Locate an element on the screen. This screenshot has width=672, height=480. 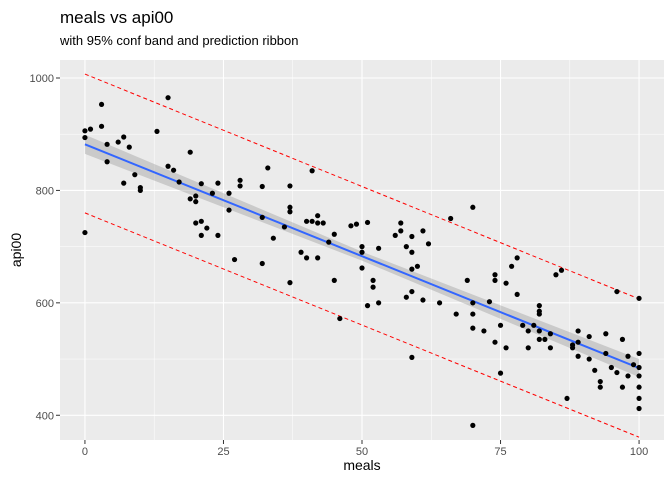
y-tick-label: 1000 is located at coordinates (42, 79).